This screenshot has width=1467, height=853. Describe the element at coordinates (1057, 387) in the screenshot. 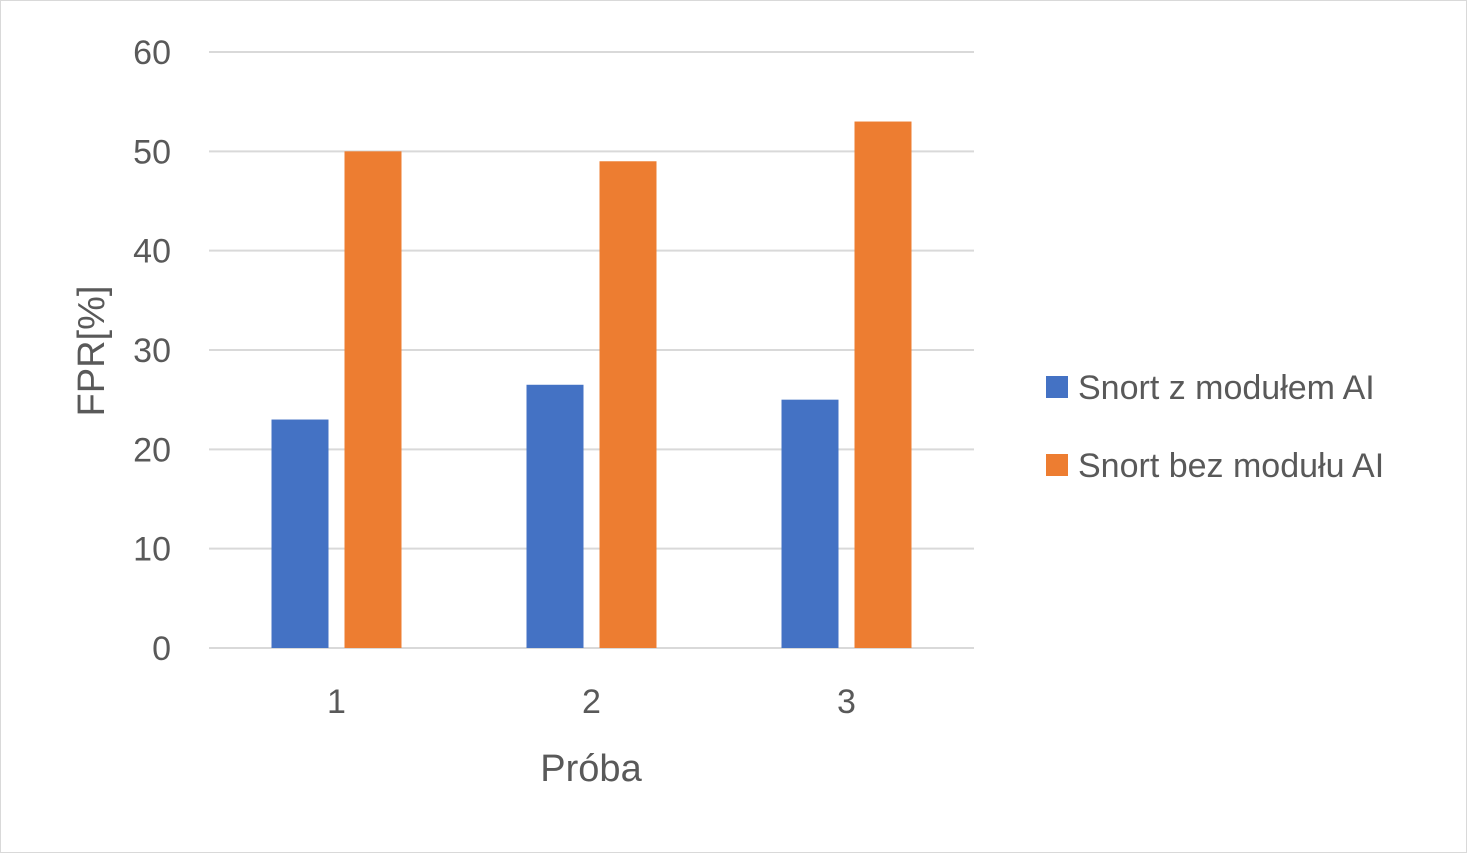

I see `legend-swatch-snort-z-modulem-ai` at that location.